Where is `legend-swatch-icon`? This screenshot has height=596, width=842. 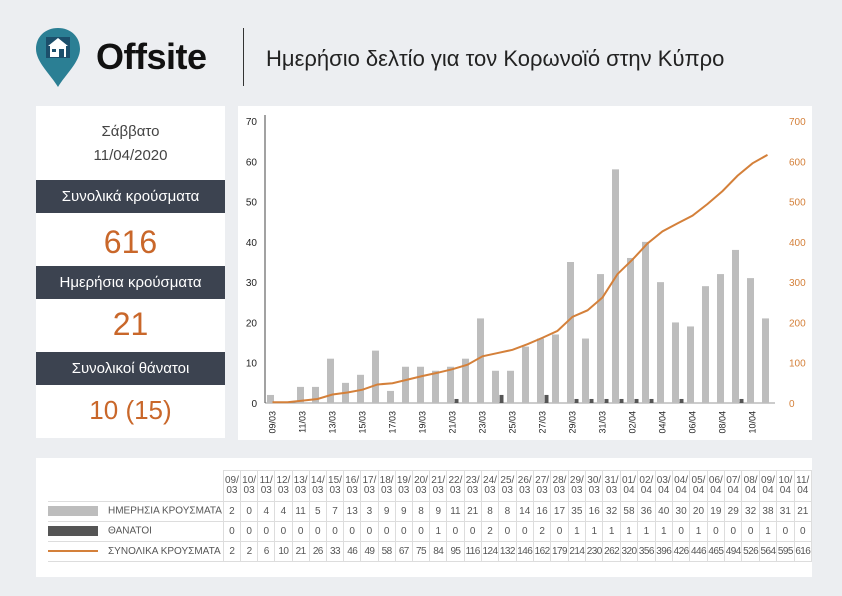 legend-swatch-icon is located at coordinates (73, 550).